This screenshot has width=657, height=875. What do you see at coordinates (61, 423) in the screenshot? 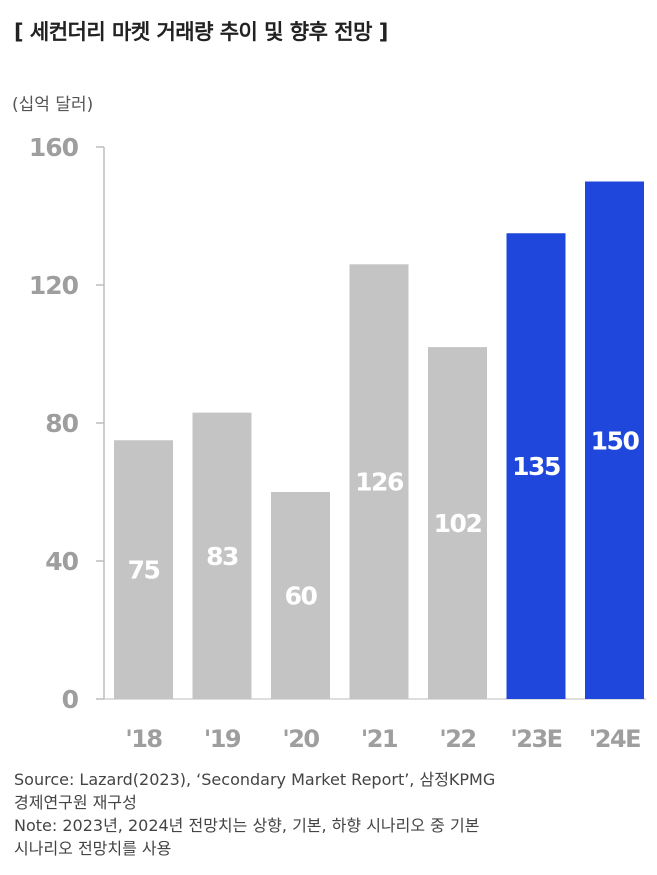
I see `y-tick-label: 80` at bounding box center [61, 423].